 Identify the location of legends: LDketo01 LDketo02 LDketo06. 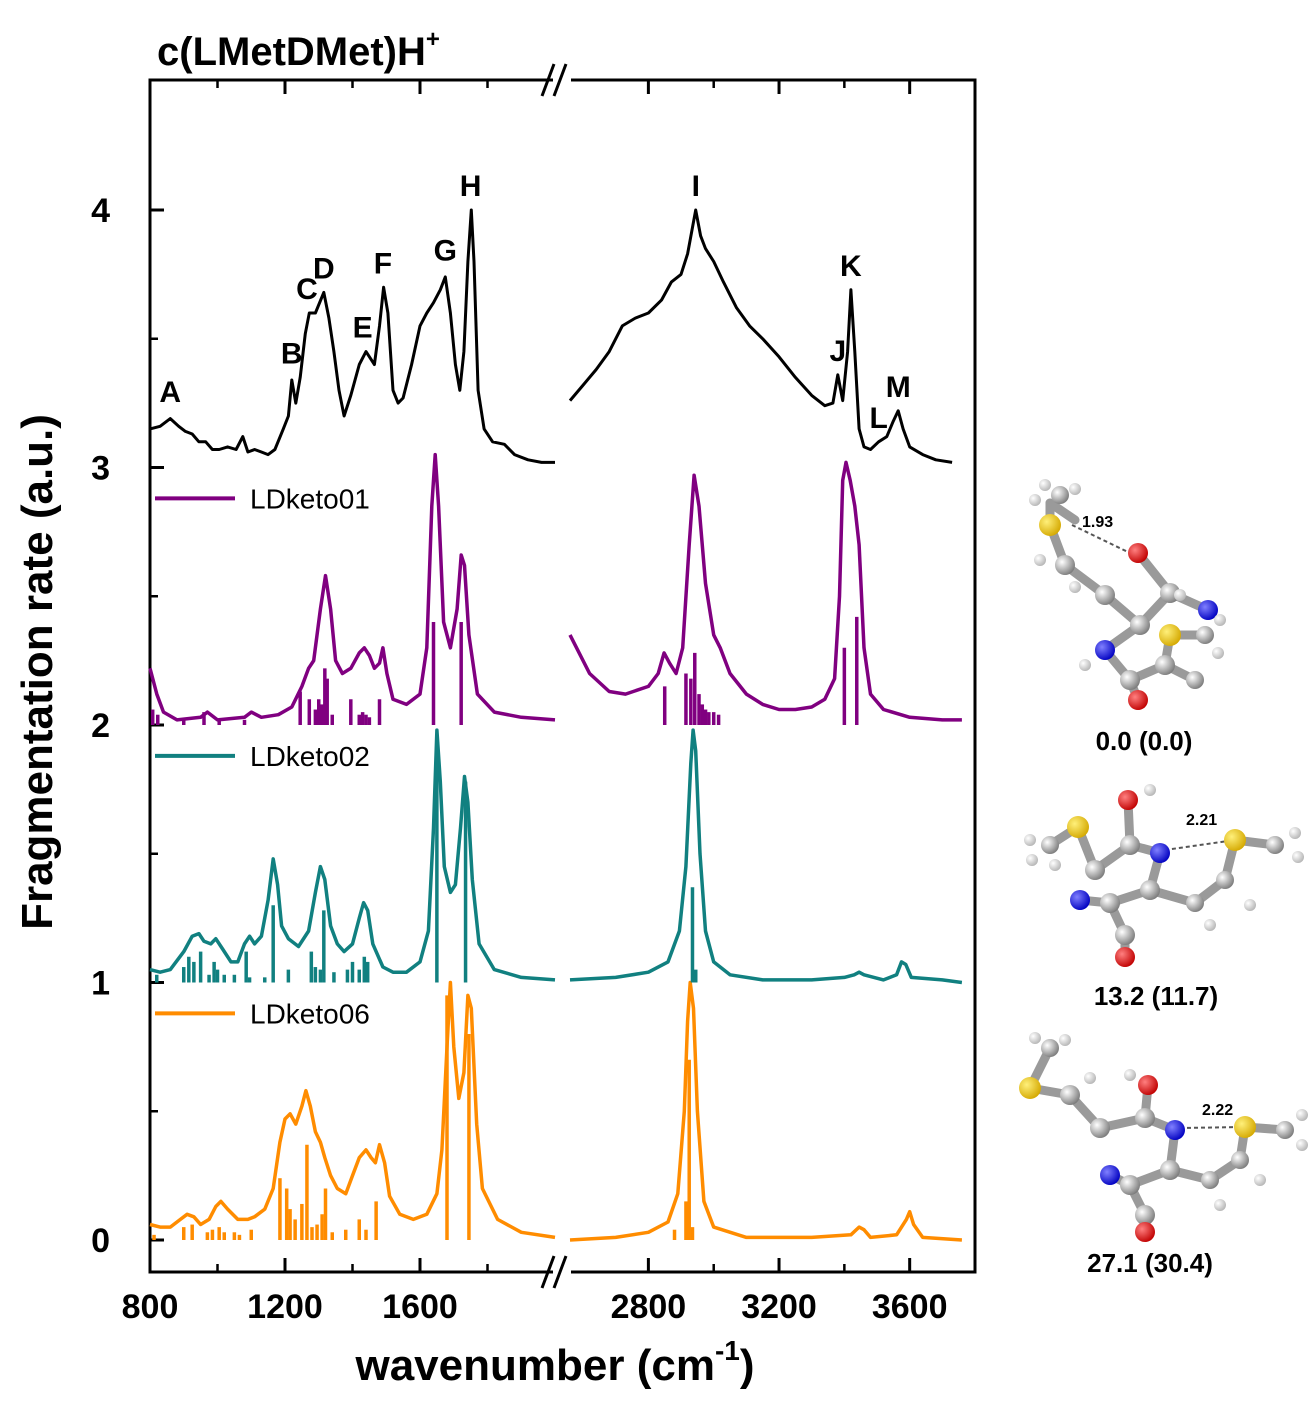
(262, 756).